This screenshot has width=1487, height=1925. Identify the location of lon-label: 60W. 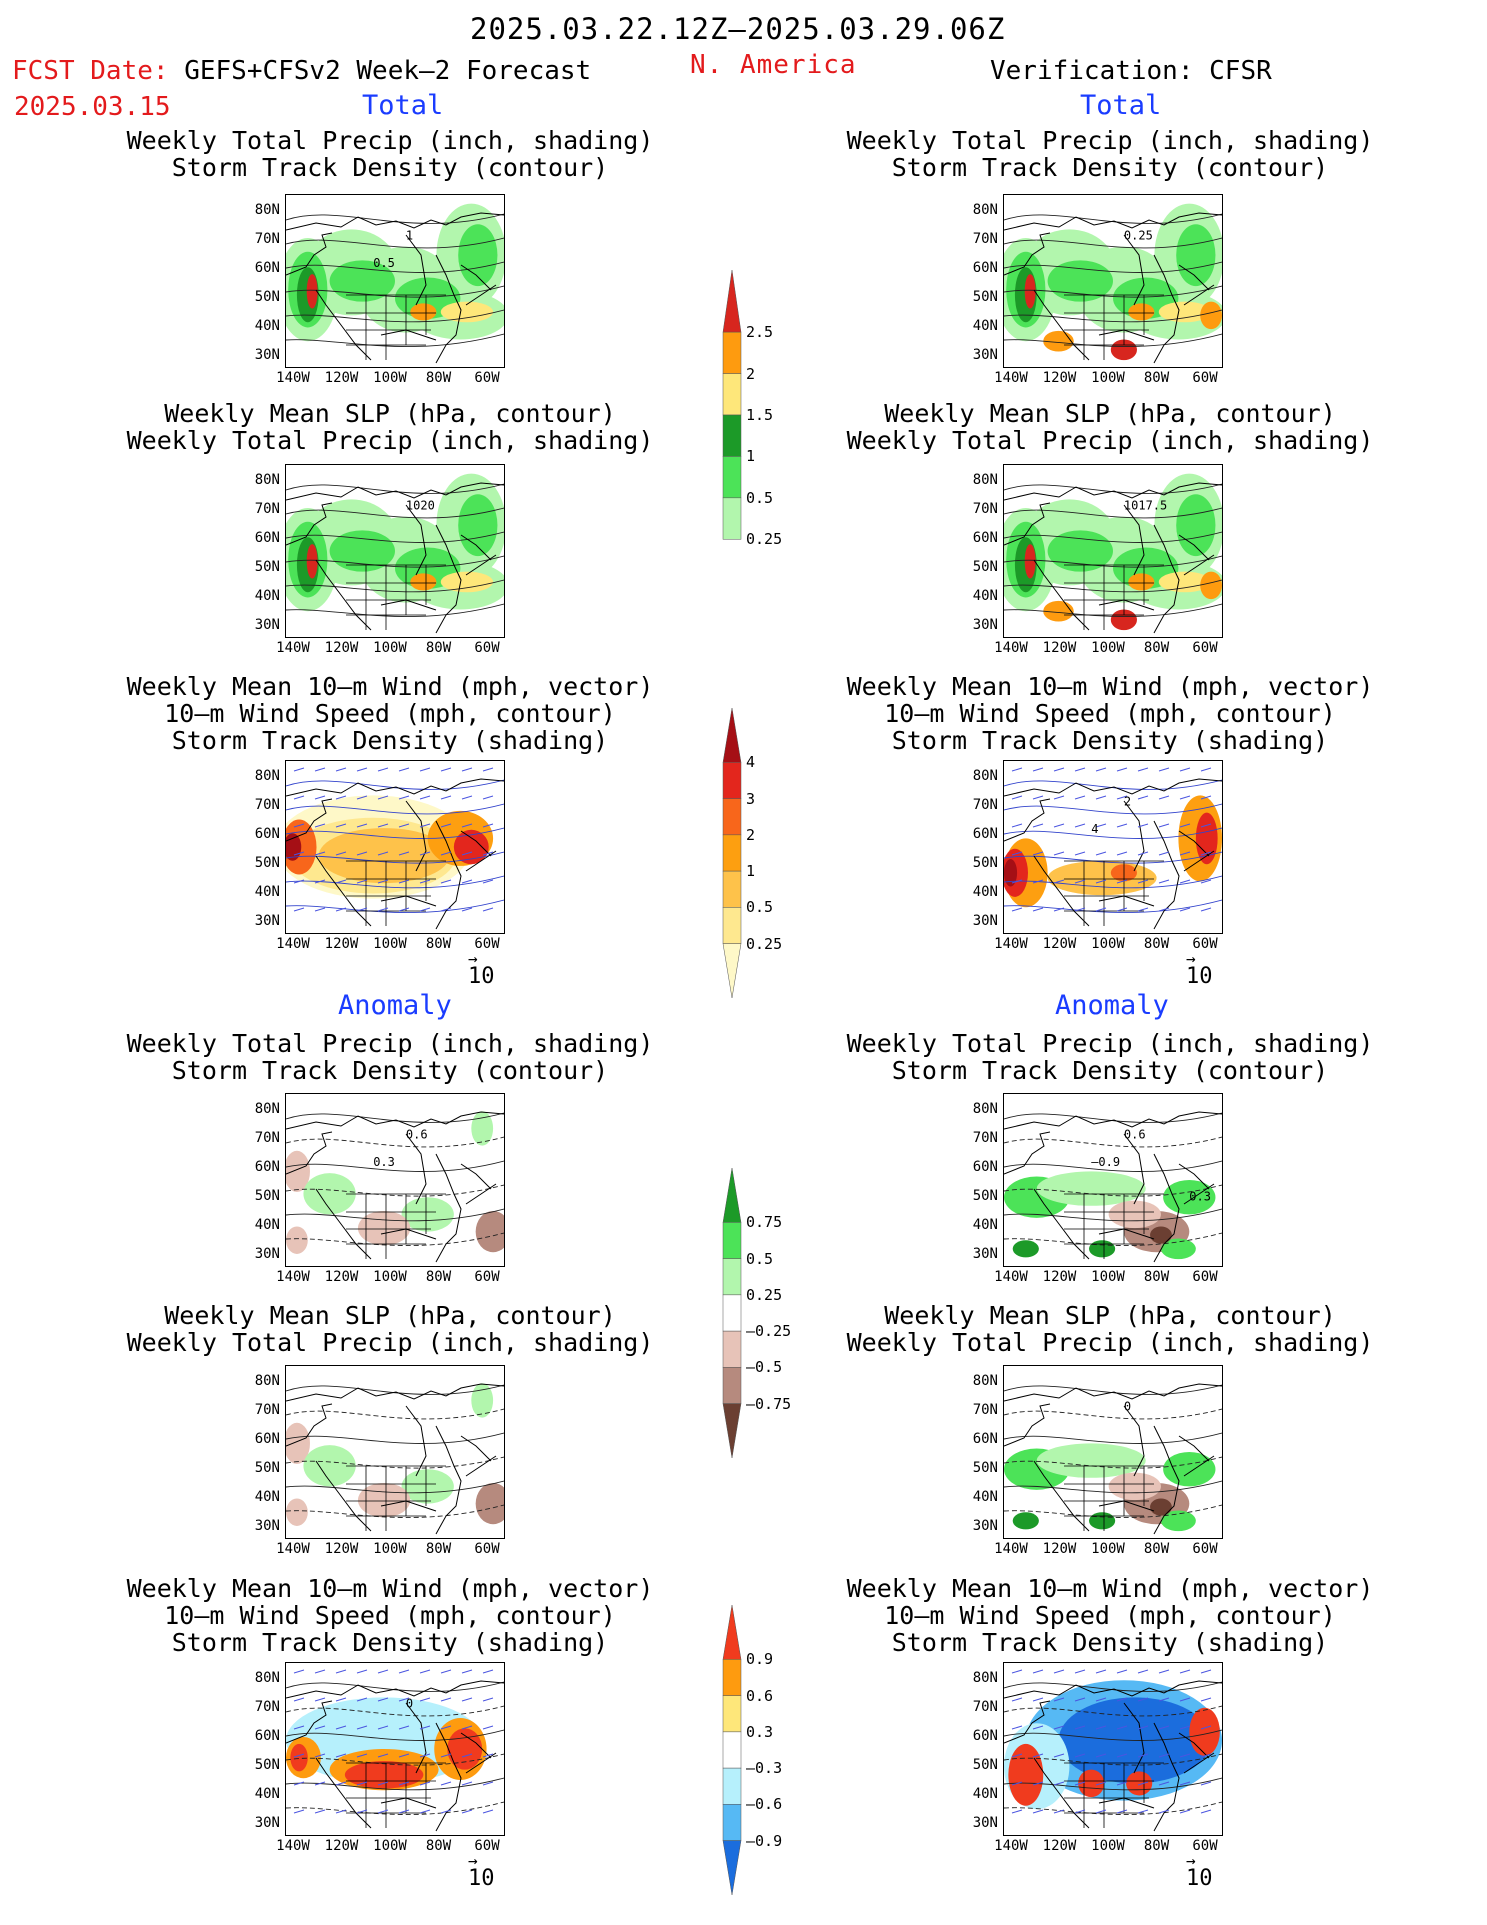
(487, 1846).